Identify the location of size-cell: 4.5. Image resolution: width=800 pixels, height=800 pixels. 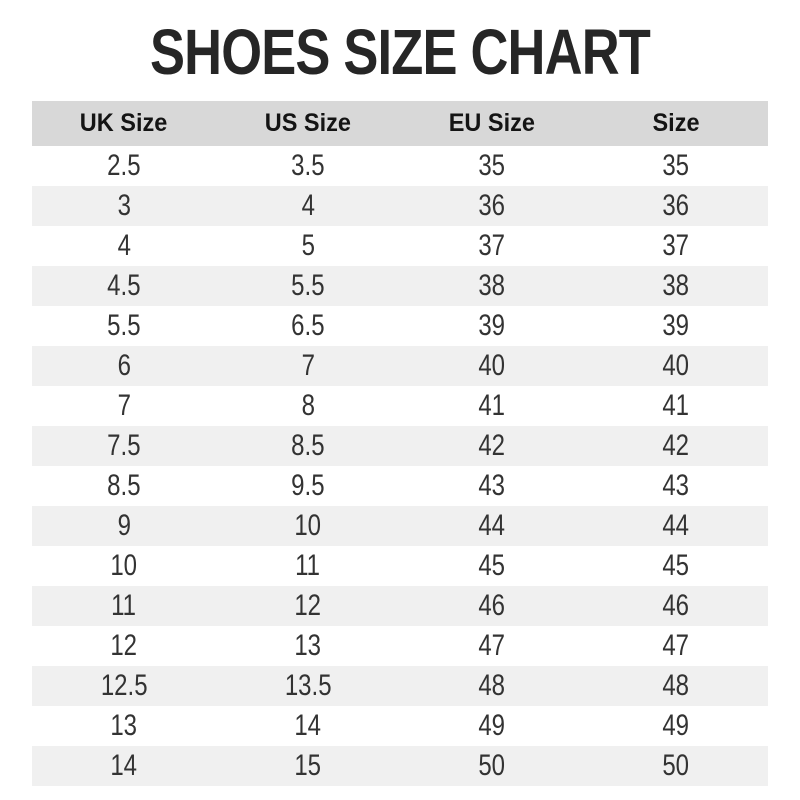
(124, 286).